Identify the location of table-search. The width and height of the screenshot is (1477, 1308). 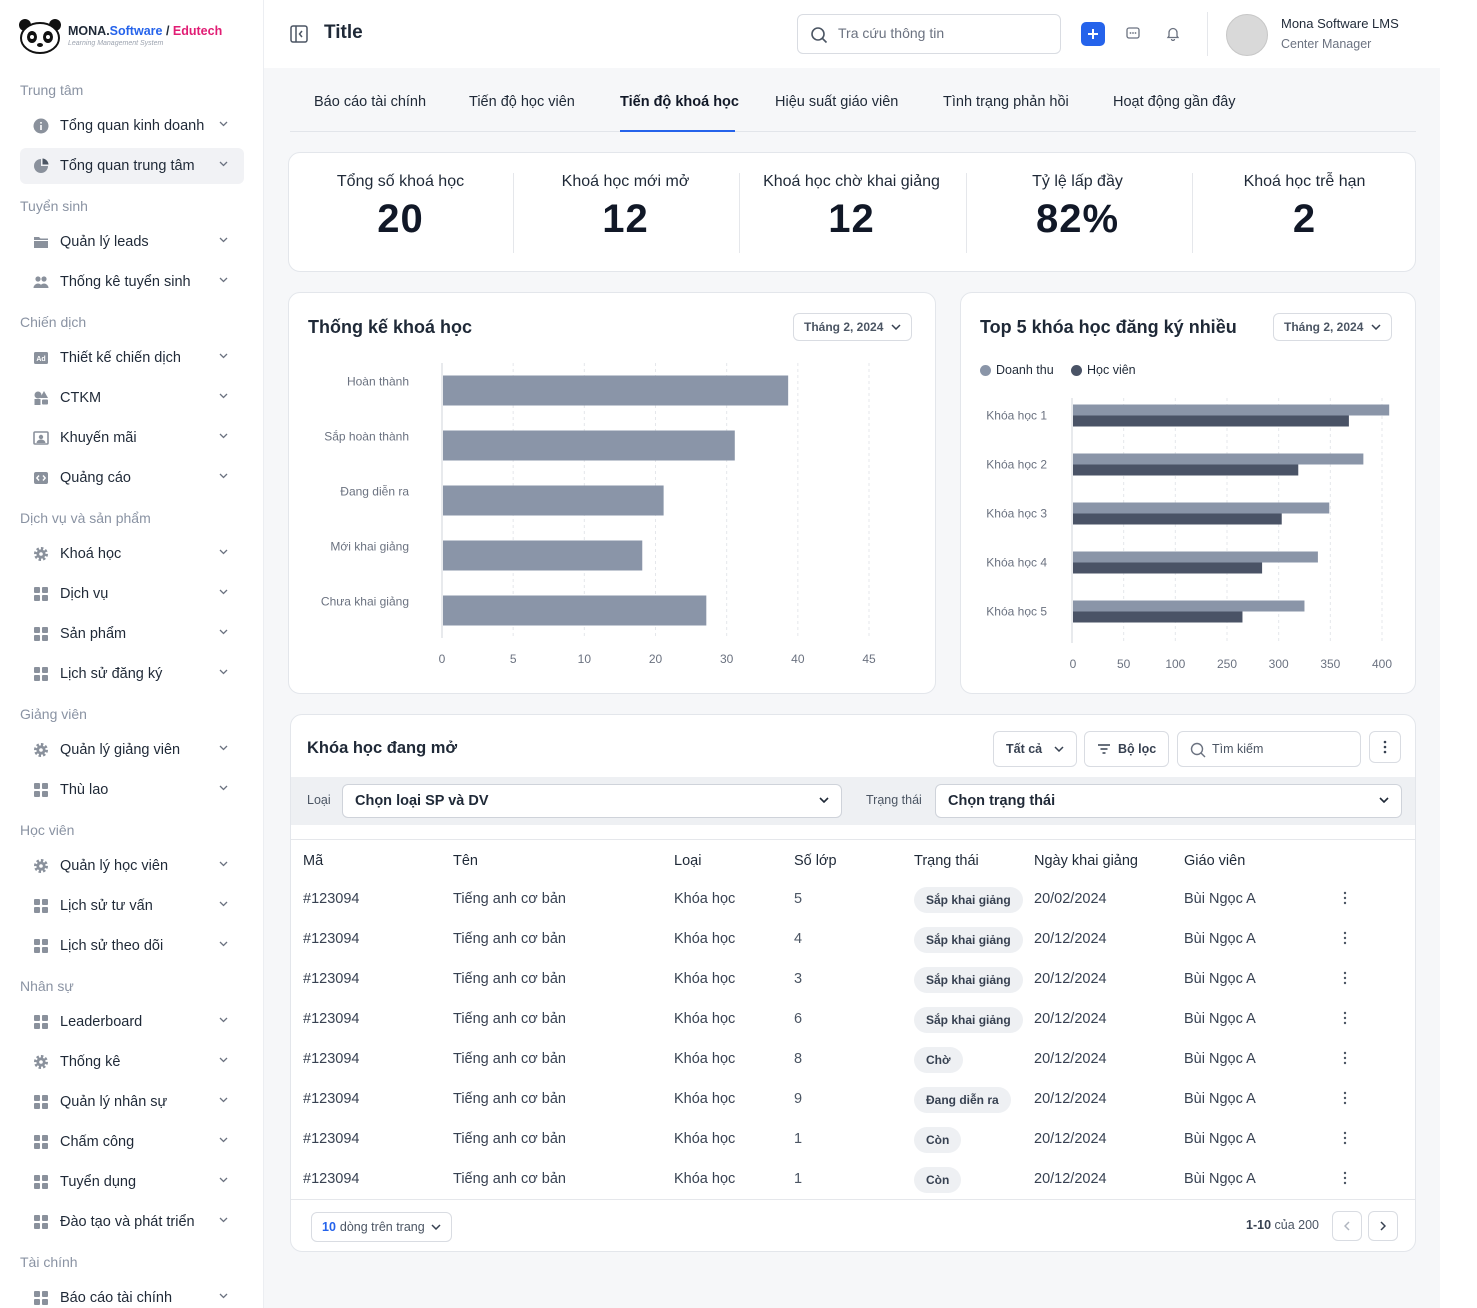
(1269, 749).